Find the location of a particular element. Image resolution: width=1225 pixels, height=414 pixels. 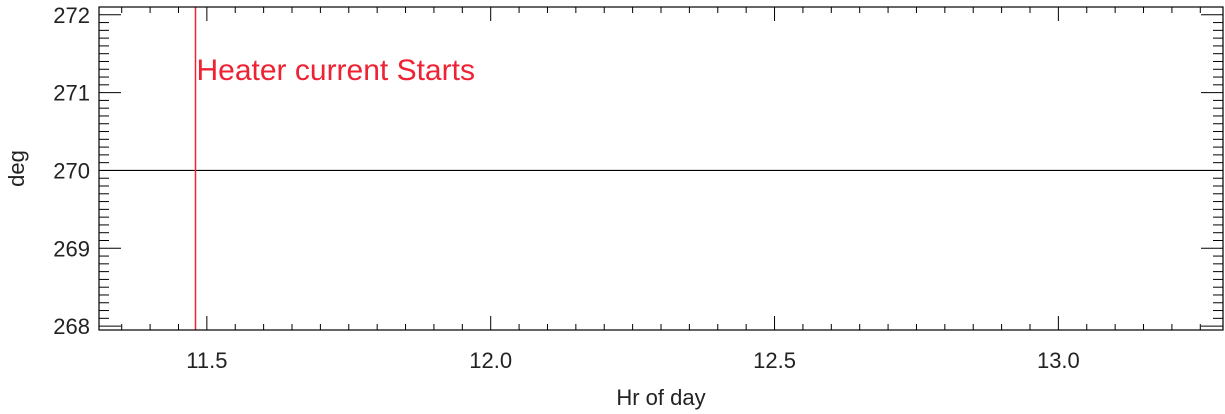

x-tick-label: 11.5 is located at coordinates (206, 360).